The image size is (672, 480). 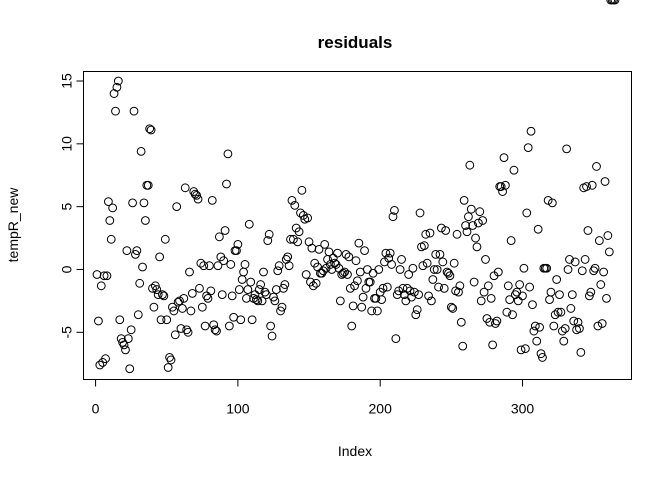 I want to click on chart-title: residuals, so click(x=355, y=42).